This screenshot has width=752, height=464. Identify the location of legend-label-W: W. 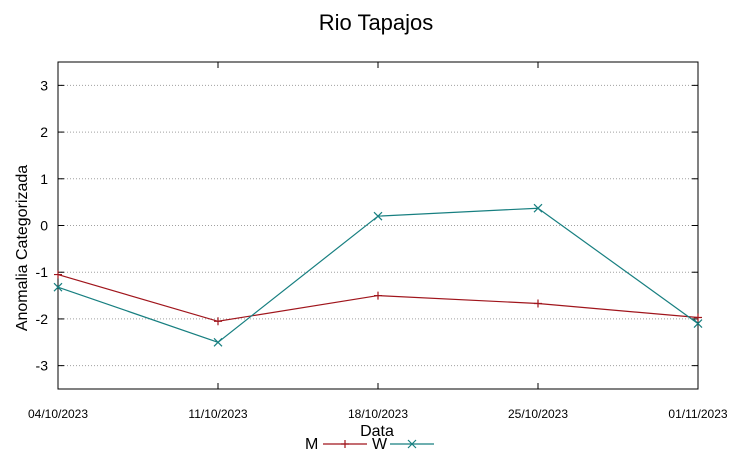
(380, 444).